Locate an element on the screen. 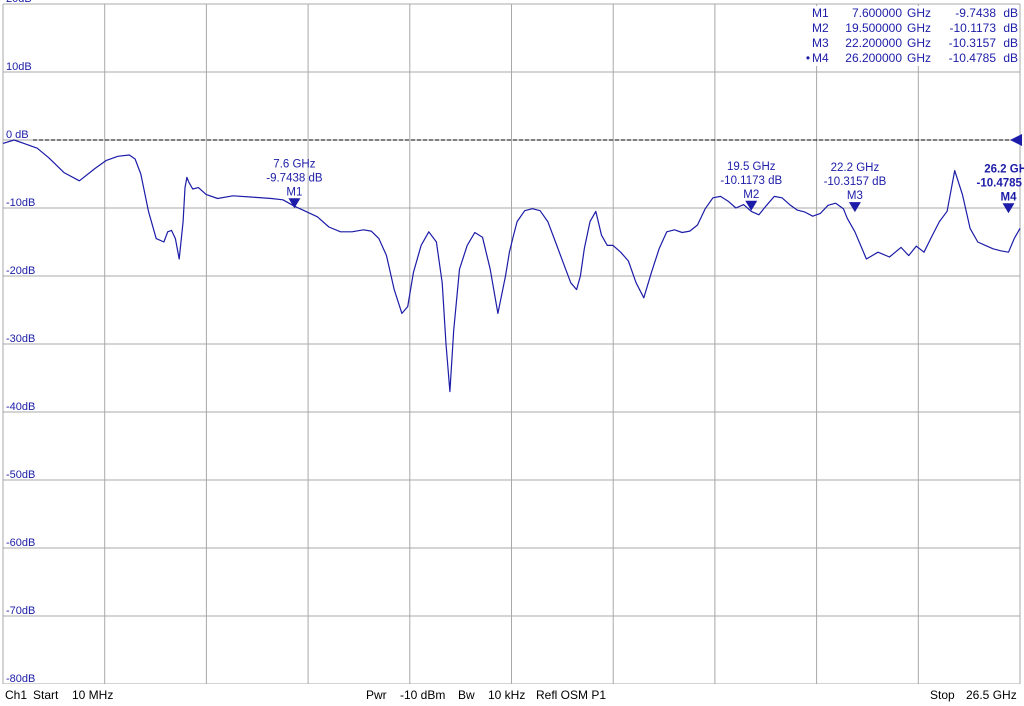 The height and width of the screenshot is (706, 1024). marker-name-label: M1 is located at coordinates (294, 192).